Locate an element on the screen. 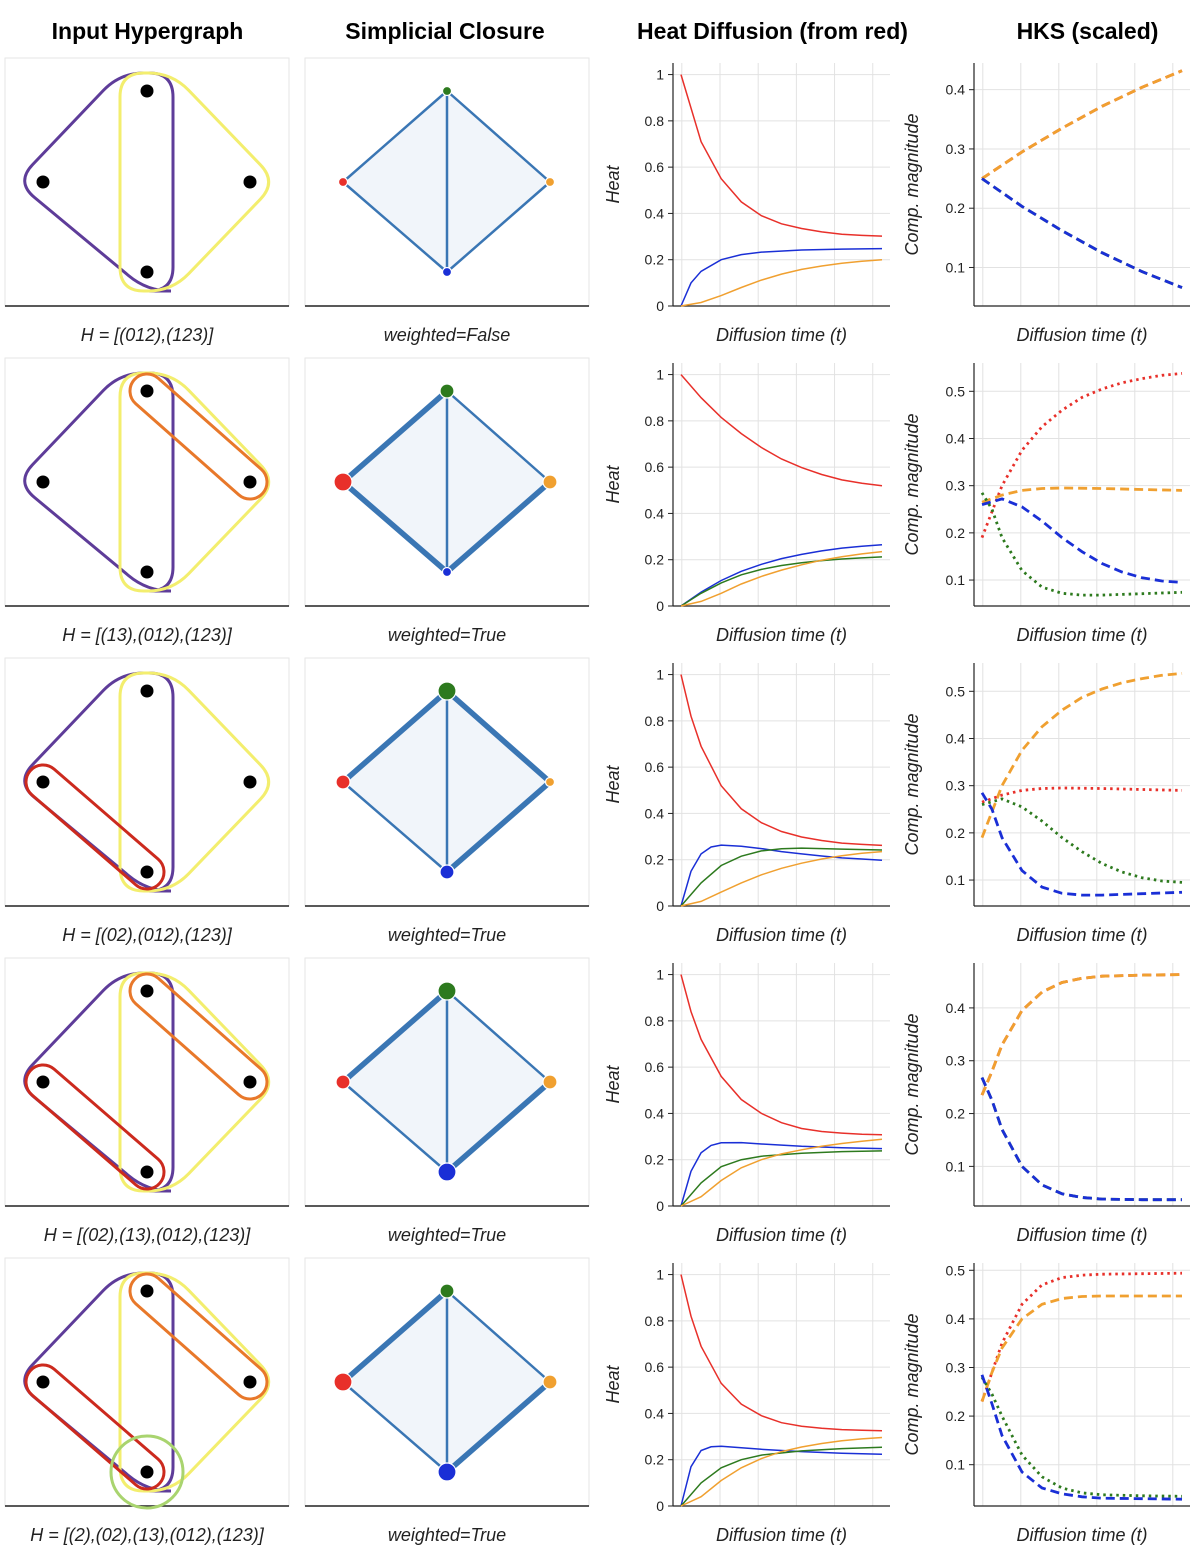 This screenshot has height=1552, width=1200. hypergraph-caption: H = [(02),(13),(012),(123)] is located at coordinates (148, 1235).